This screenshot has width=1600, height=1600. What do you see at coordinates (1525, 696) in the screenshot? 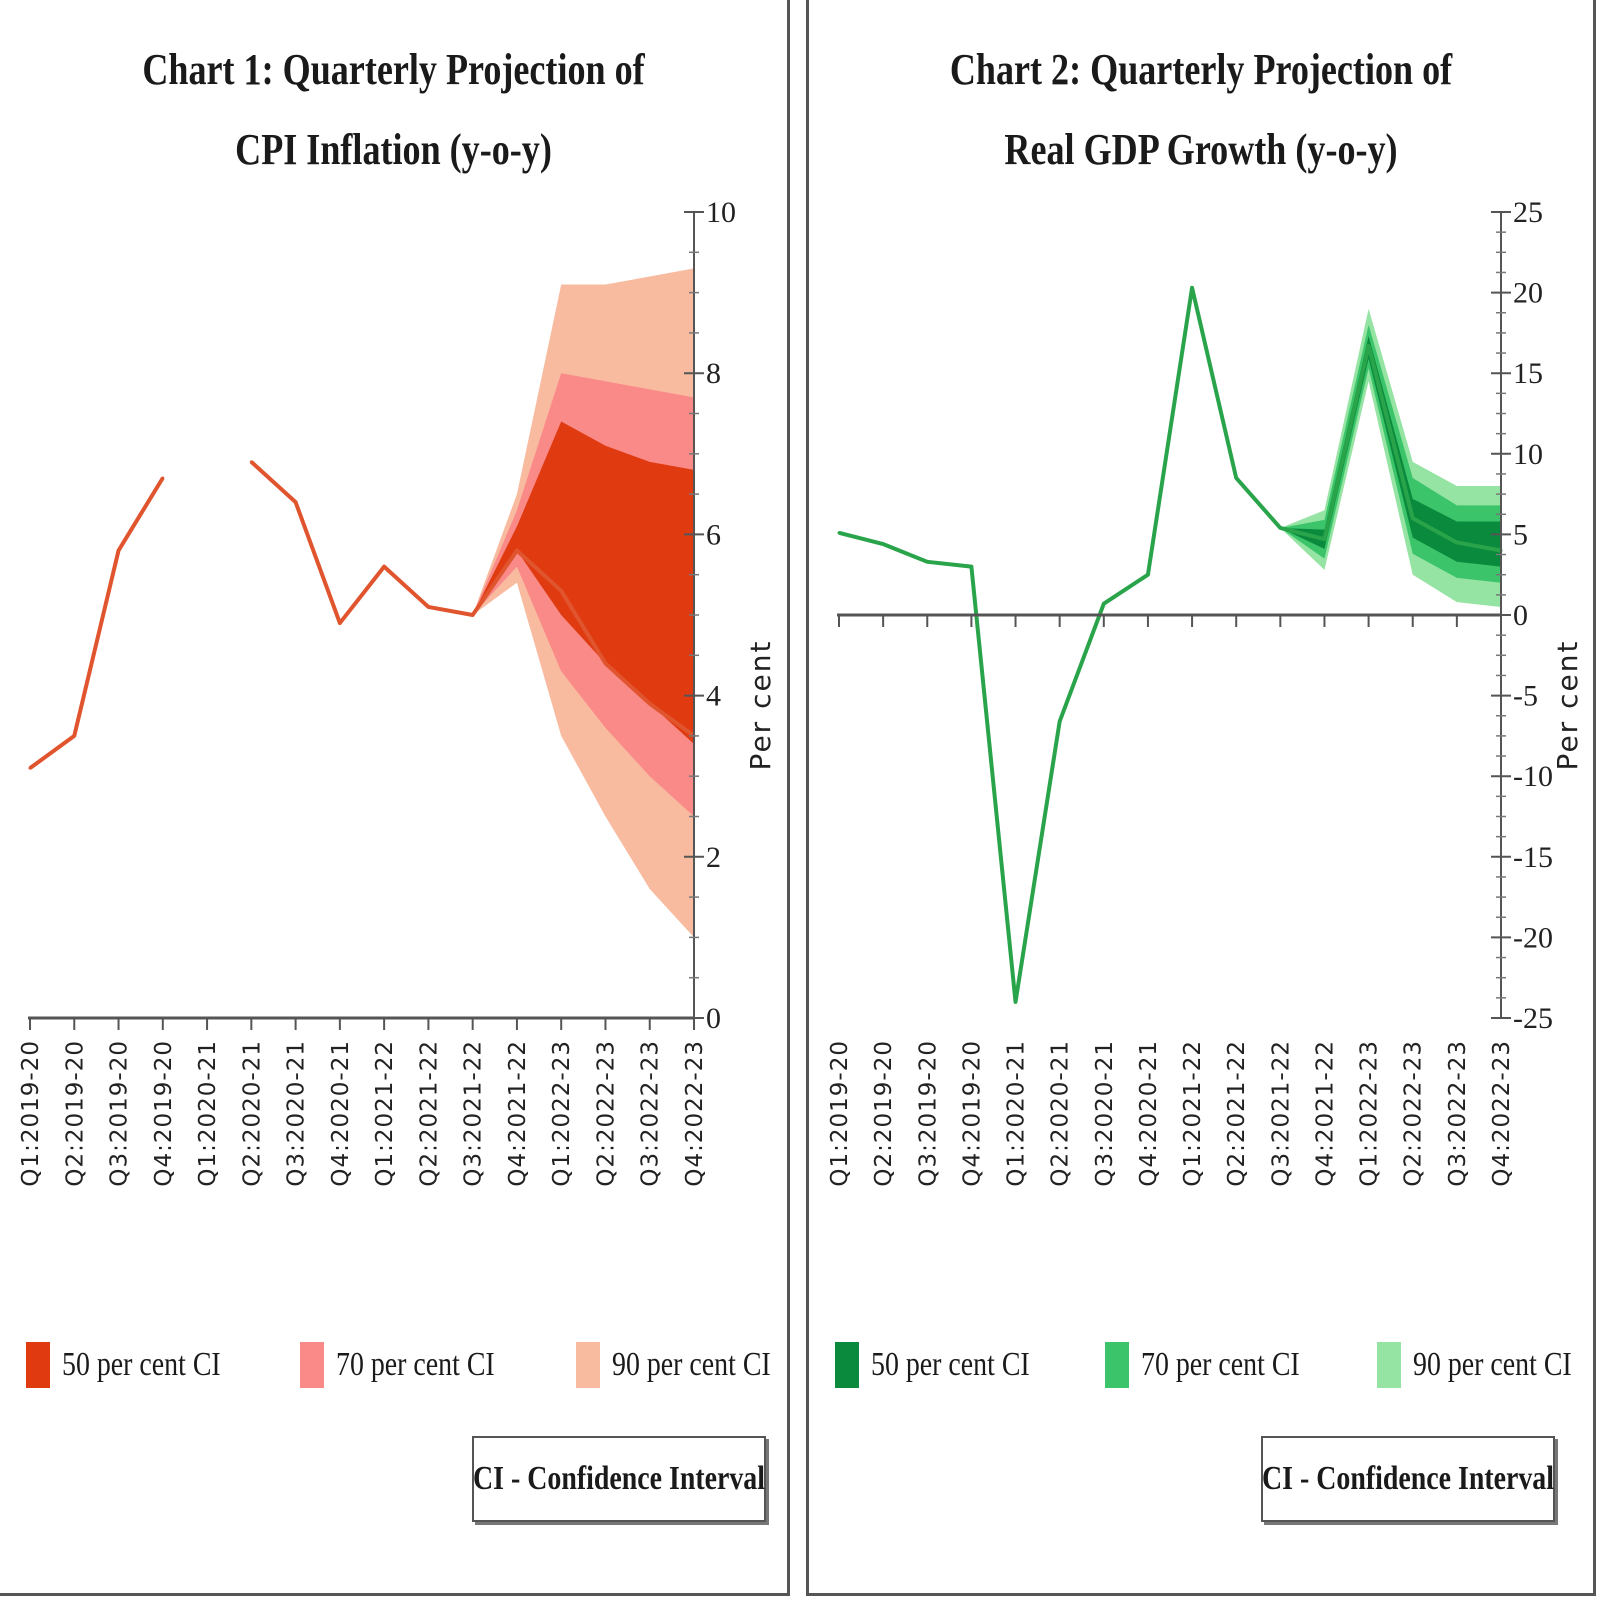
I see `y-tick-label: -5` at bounding box center [1525, 696].